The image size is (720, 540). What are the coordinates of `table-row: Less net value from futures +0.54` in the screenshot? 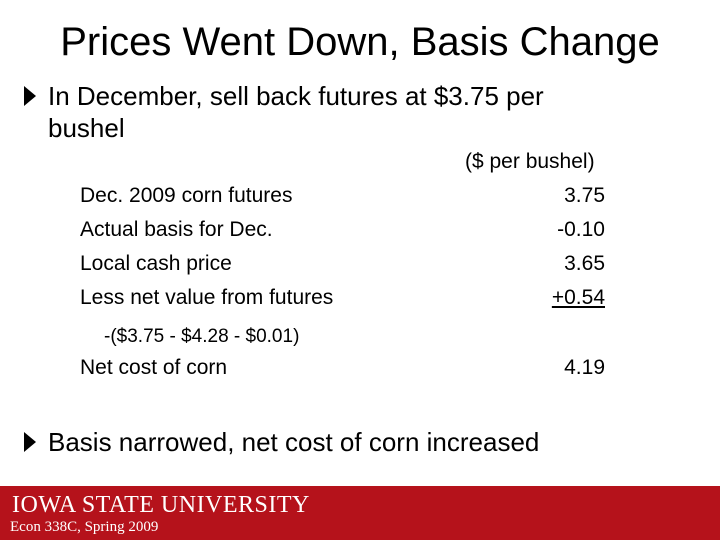 It's located at (350, 303).